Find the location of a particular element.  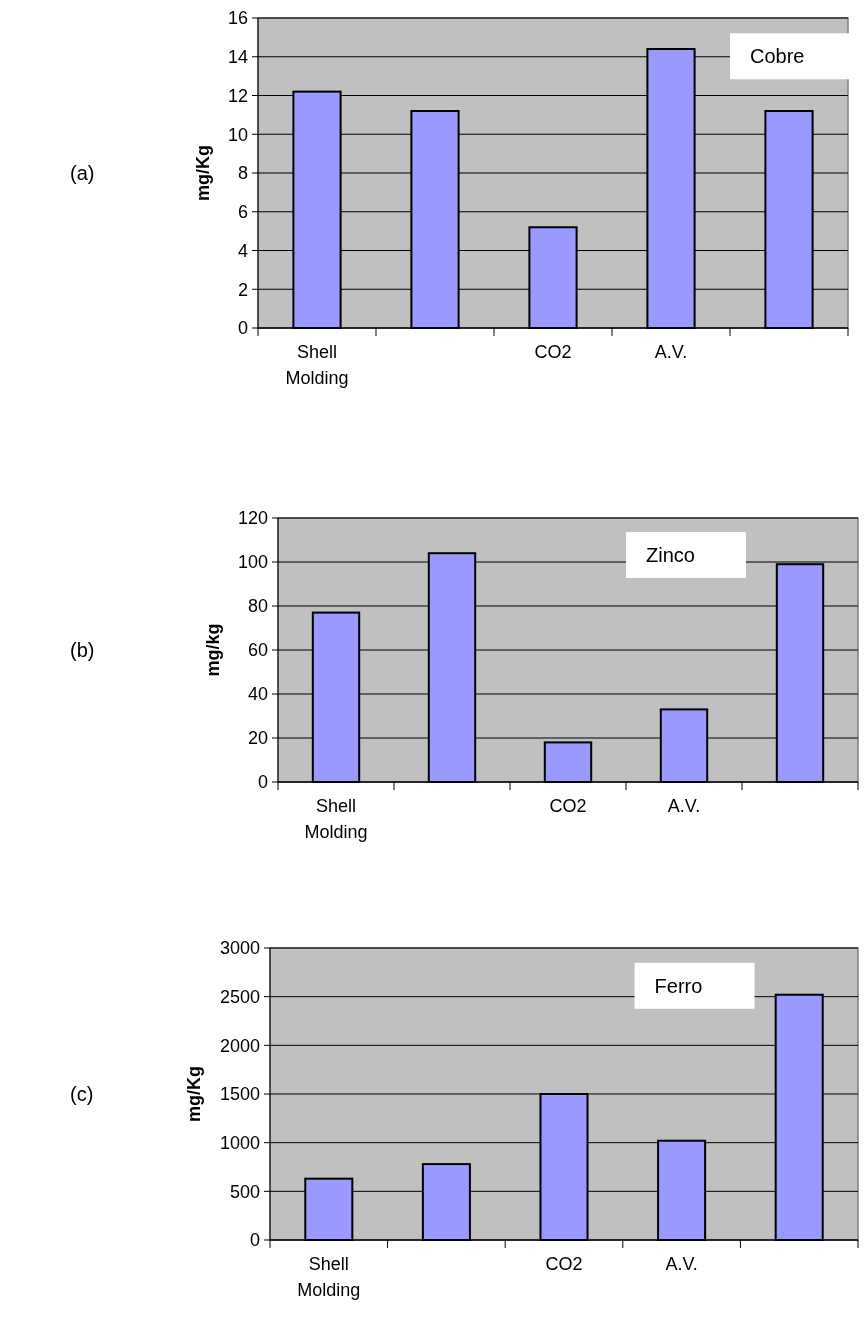

y-tick-label: 100 is located at coordinates (252, 562).